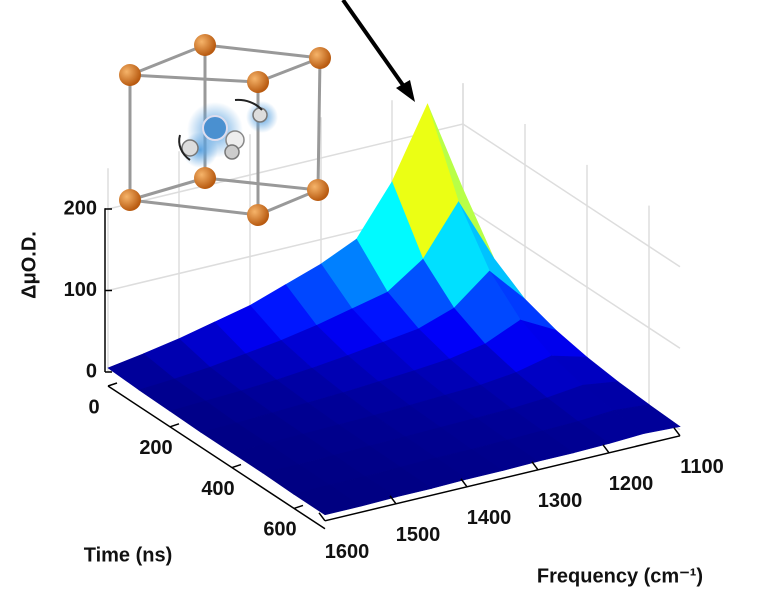  What do you see at coordinates (80, 290) in the screenshot?
I see `z-tick-label: 100` at bounding box center [80, 290].